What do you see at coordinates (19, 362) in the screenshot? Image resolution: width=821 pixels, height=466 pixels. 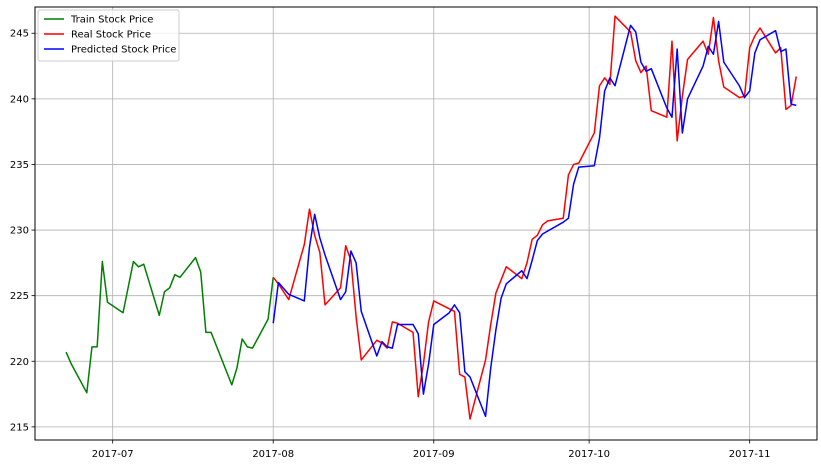 I see `y-tick-label: 220` at bounding box center [19, 362].